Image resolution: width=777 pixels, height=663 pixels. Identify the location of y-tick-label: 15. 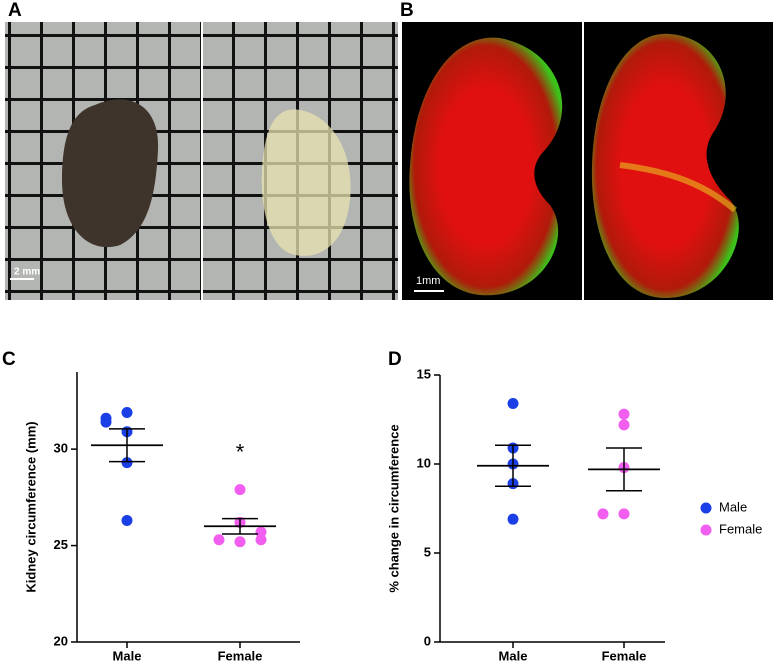
(424, 373).